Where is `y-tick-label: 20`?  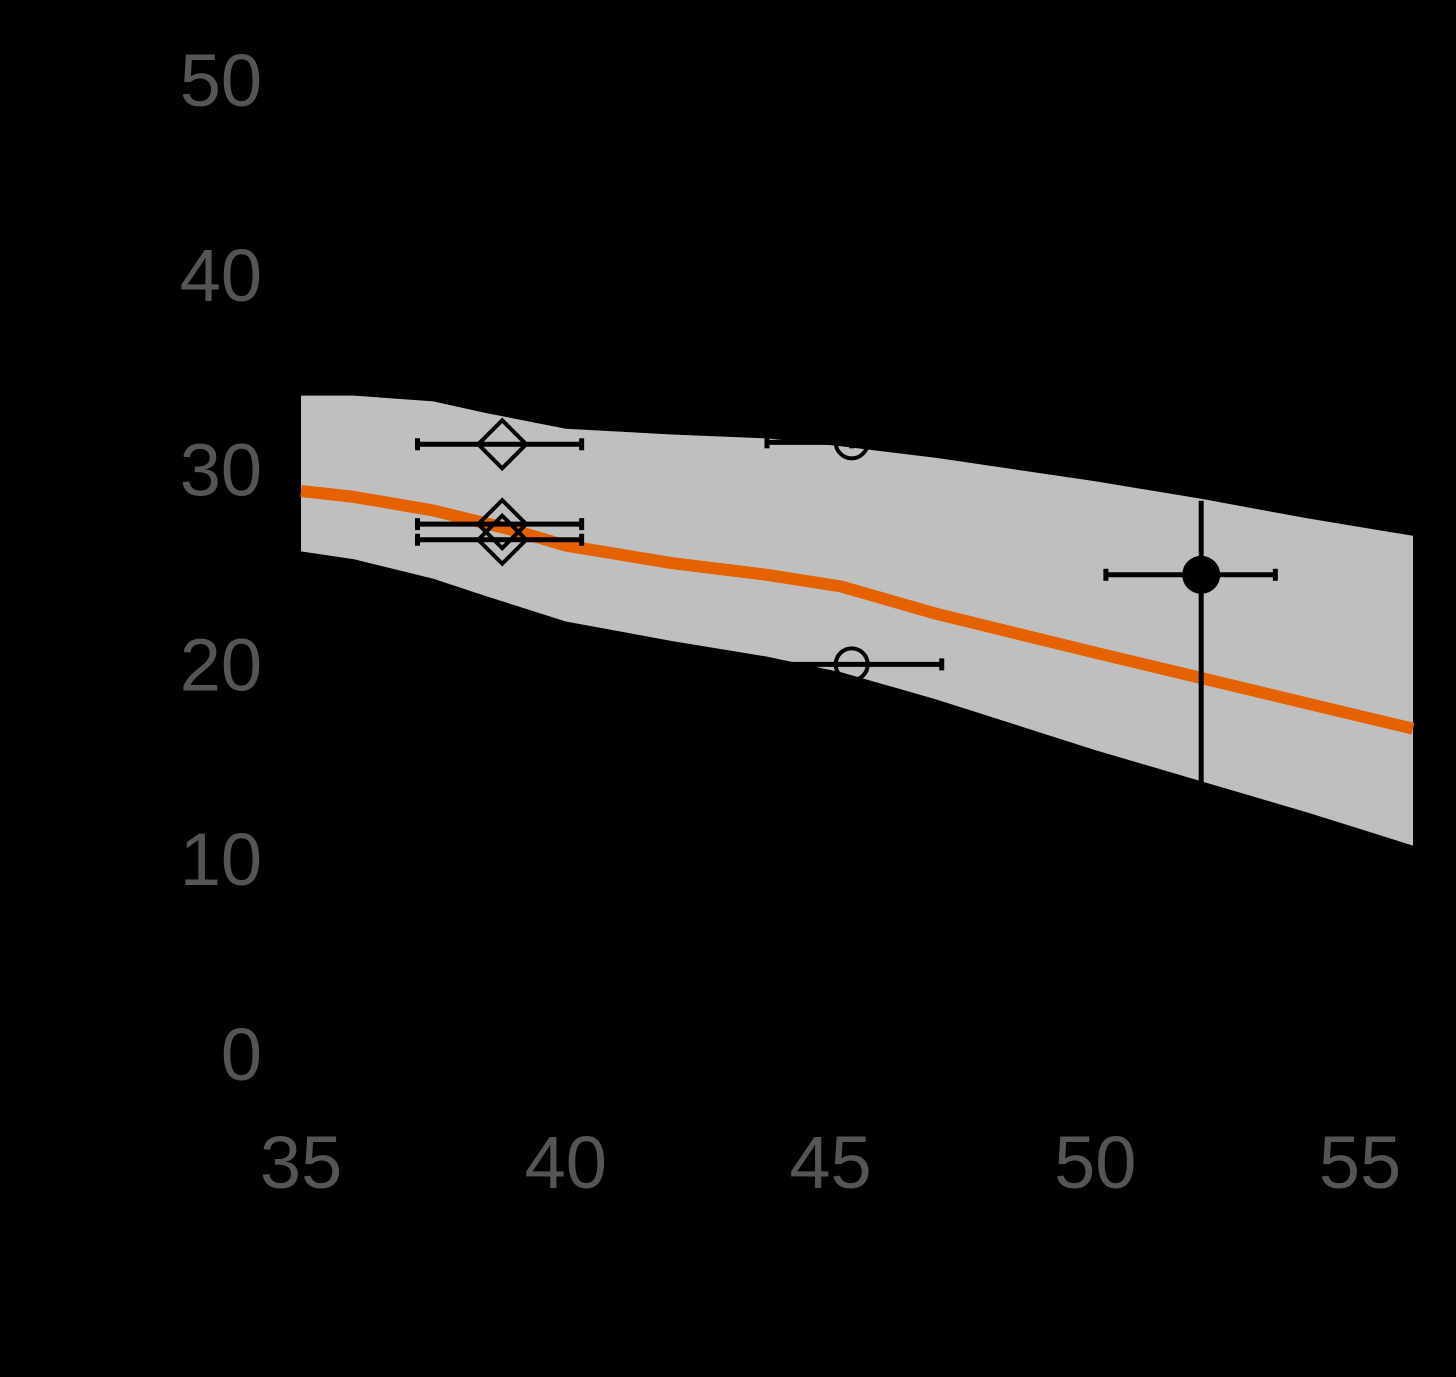 y-tick-label: 20 is located at coordinates (221, 664).